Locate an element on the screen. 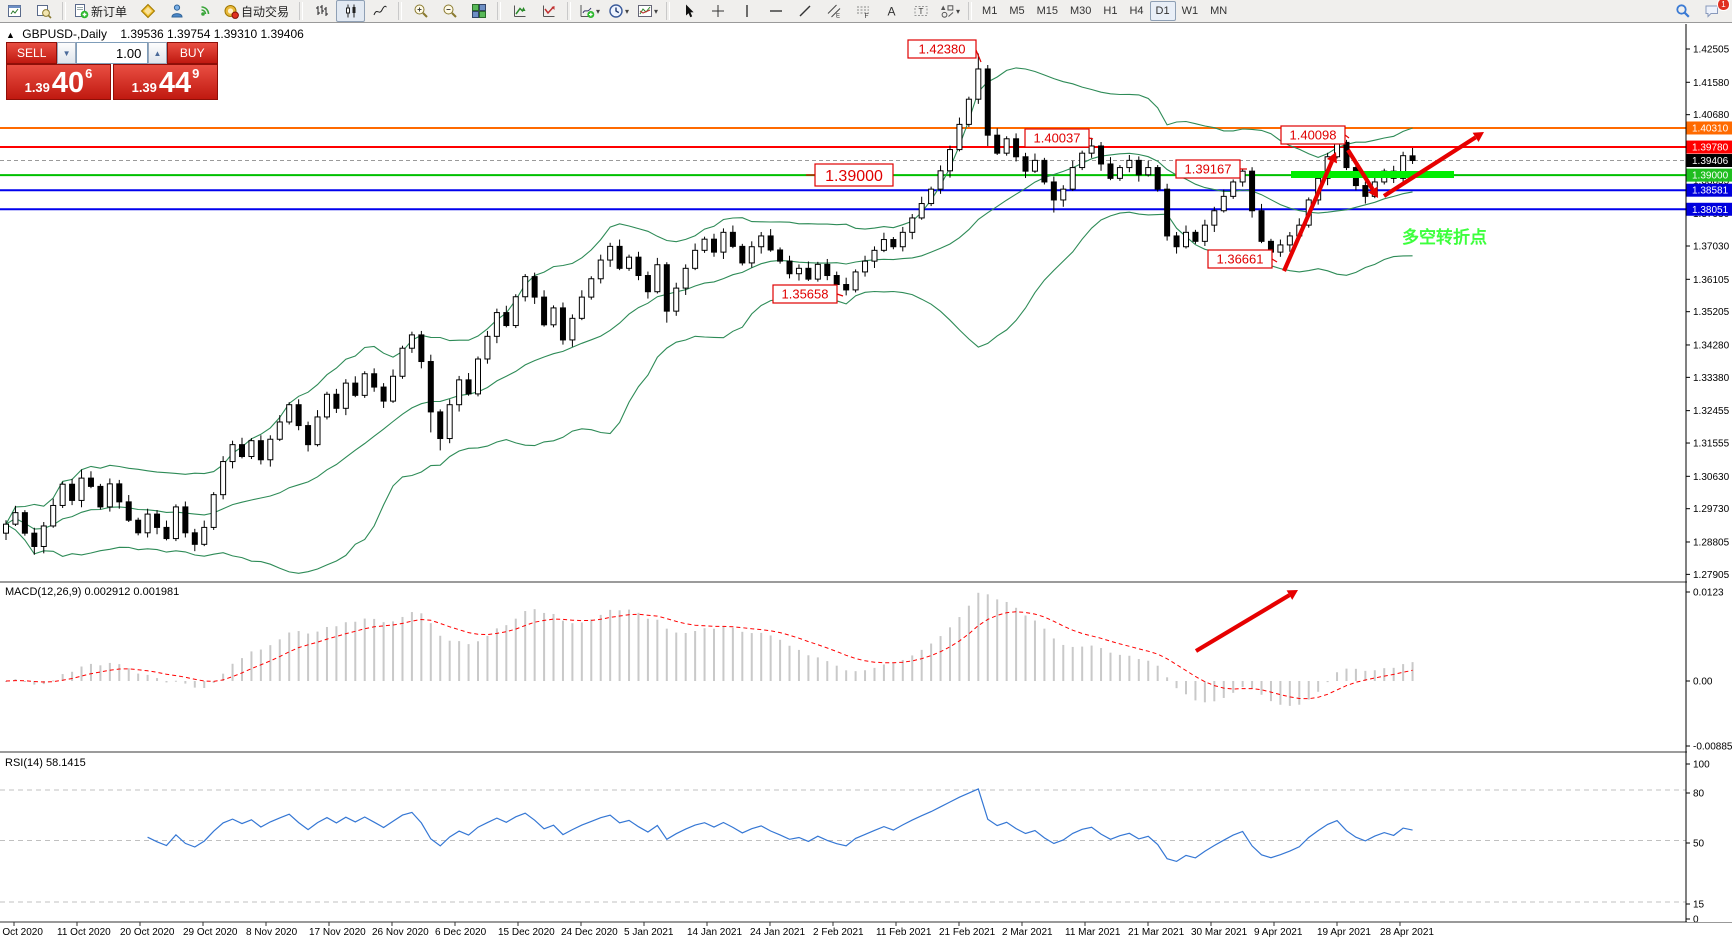  timeframe-M1: M1 is located at coordinates (990, 11).